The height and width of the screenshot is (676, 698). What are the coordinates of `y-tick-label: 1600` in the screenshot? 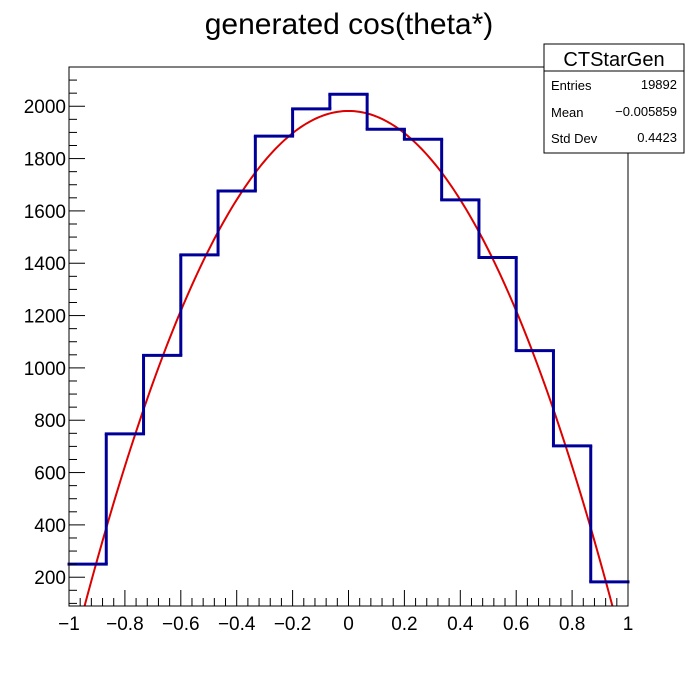 It's located at (45, 212).